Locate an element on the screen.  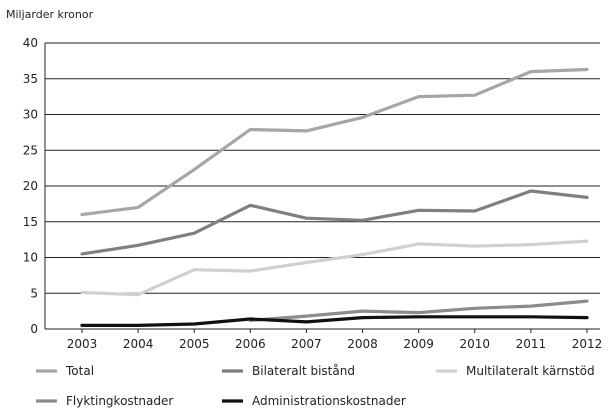
x-tick-label: 2011 is located at coordinates (531, 344).